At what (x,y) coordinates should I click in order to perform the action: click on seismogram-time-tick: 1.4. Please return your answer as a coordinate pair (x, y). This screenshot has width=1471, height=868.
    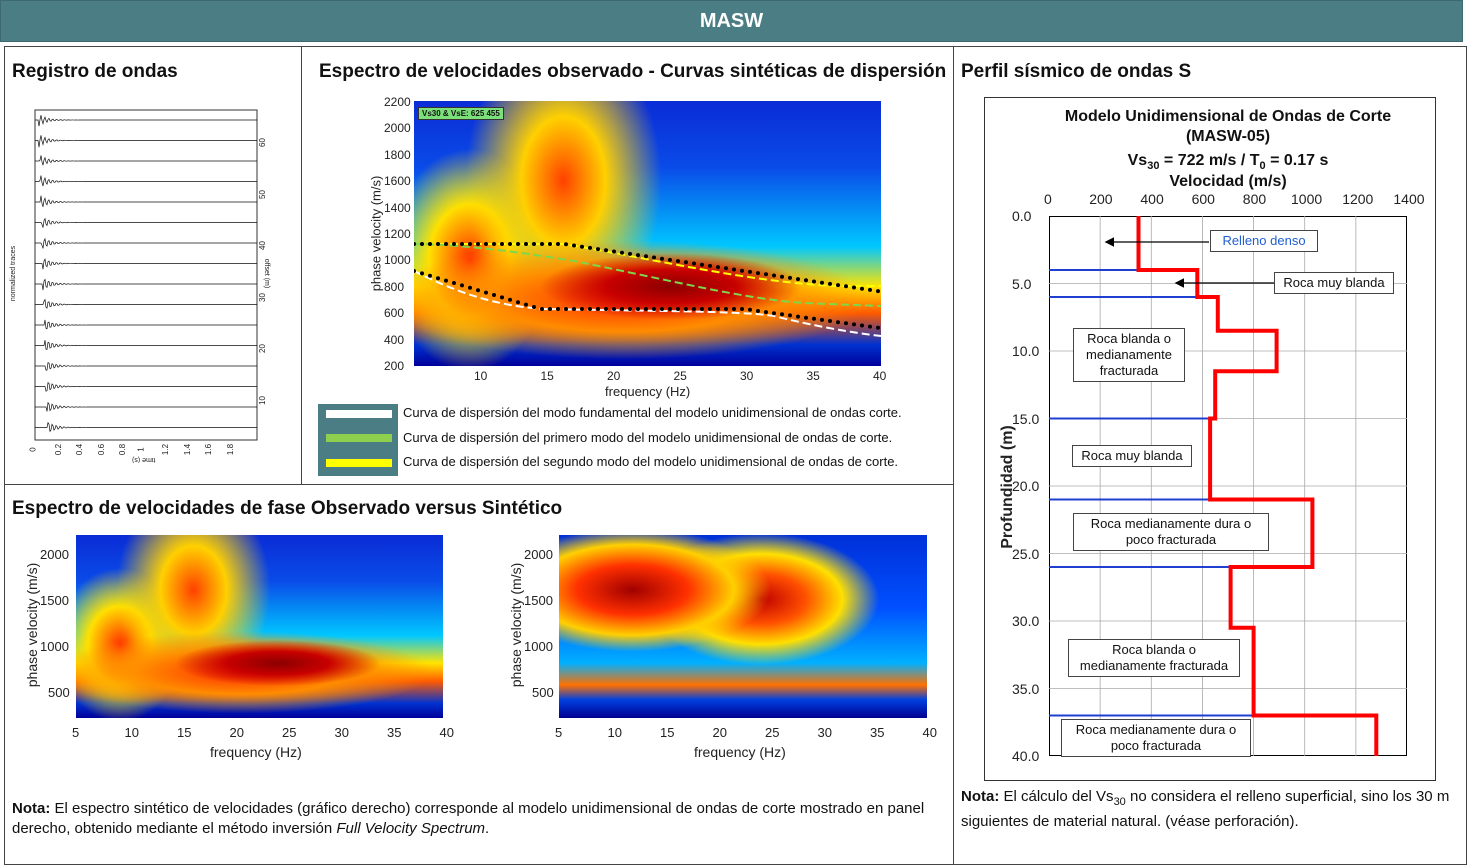
    Looking at the image, I should click on (187, 449).